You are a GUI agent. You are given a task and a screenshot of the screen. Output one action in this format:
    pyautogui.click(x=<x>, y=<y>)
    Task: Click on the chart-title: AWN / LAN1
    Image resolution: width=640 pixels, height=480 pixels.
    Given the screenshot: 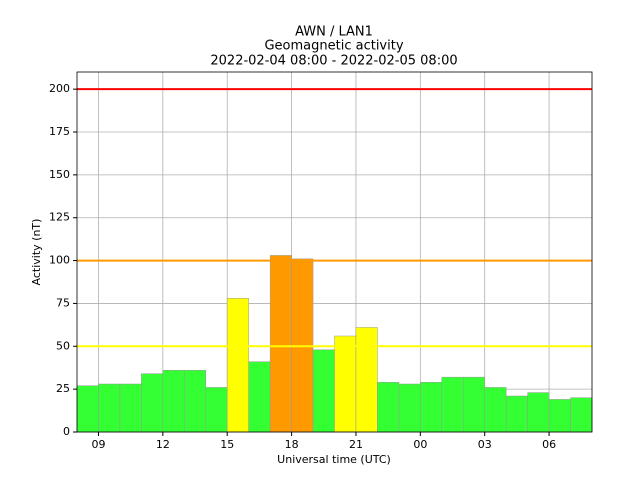 What is the action you would take?
    pyautogui.click(x=334, y=32)
    